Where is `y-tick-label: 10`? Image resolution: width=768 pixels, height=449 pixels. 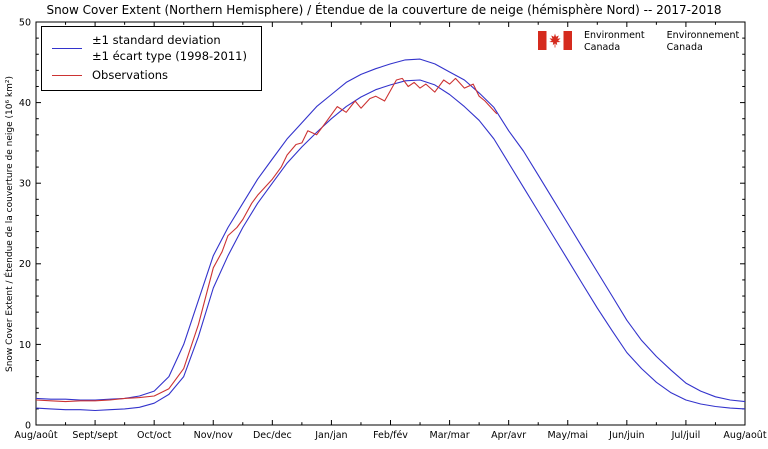 y-tick-label: 10 is located at coordinates (25, 345).